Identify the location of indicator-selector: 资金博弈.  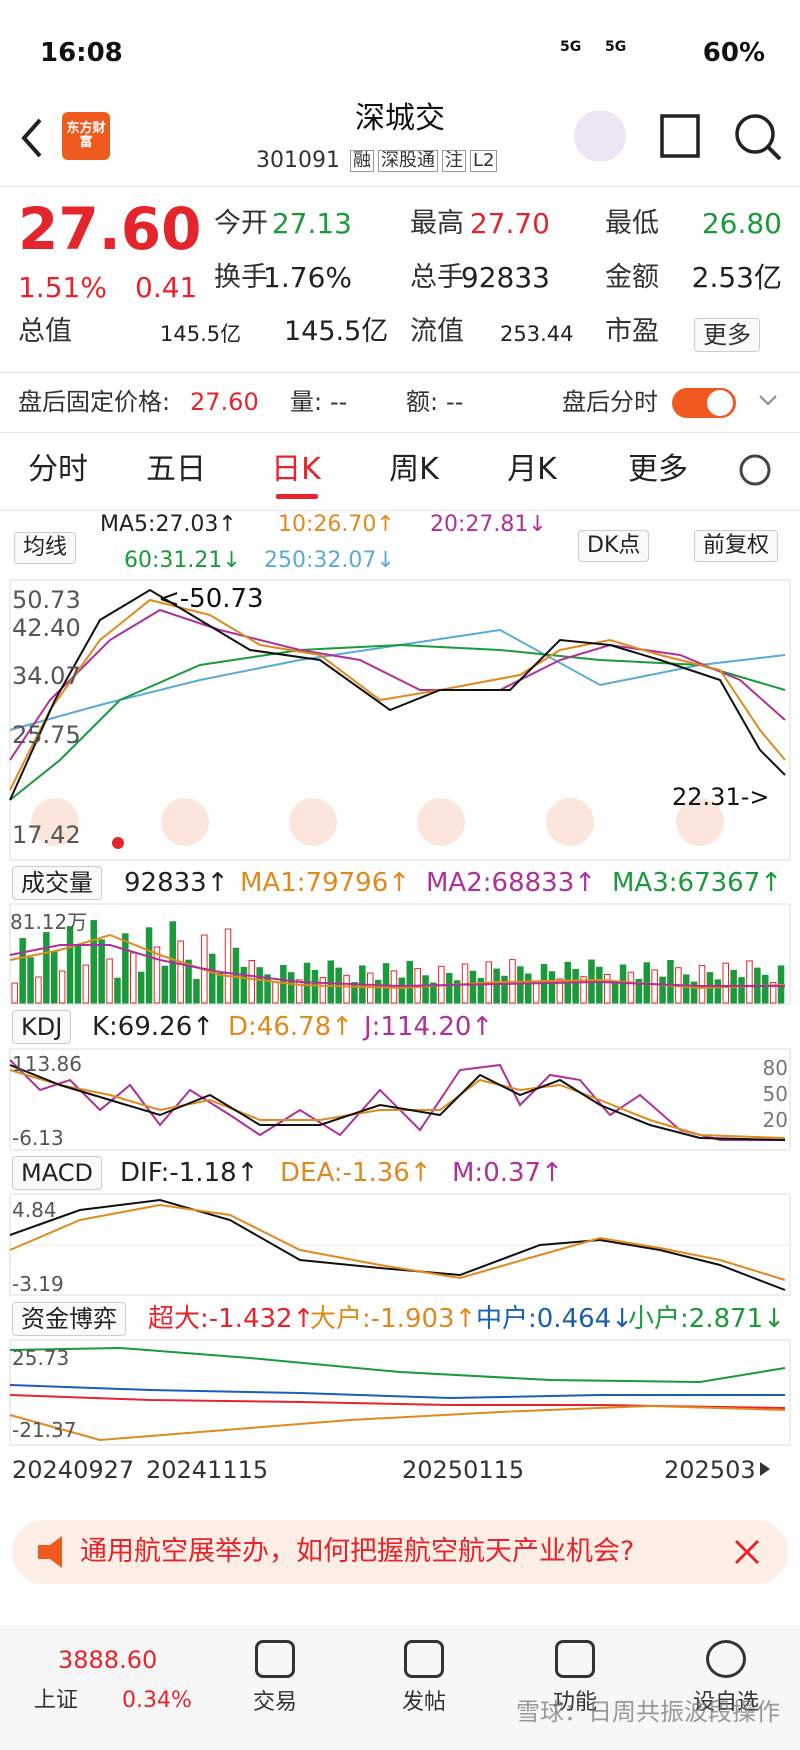
(69, 1319).